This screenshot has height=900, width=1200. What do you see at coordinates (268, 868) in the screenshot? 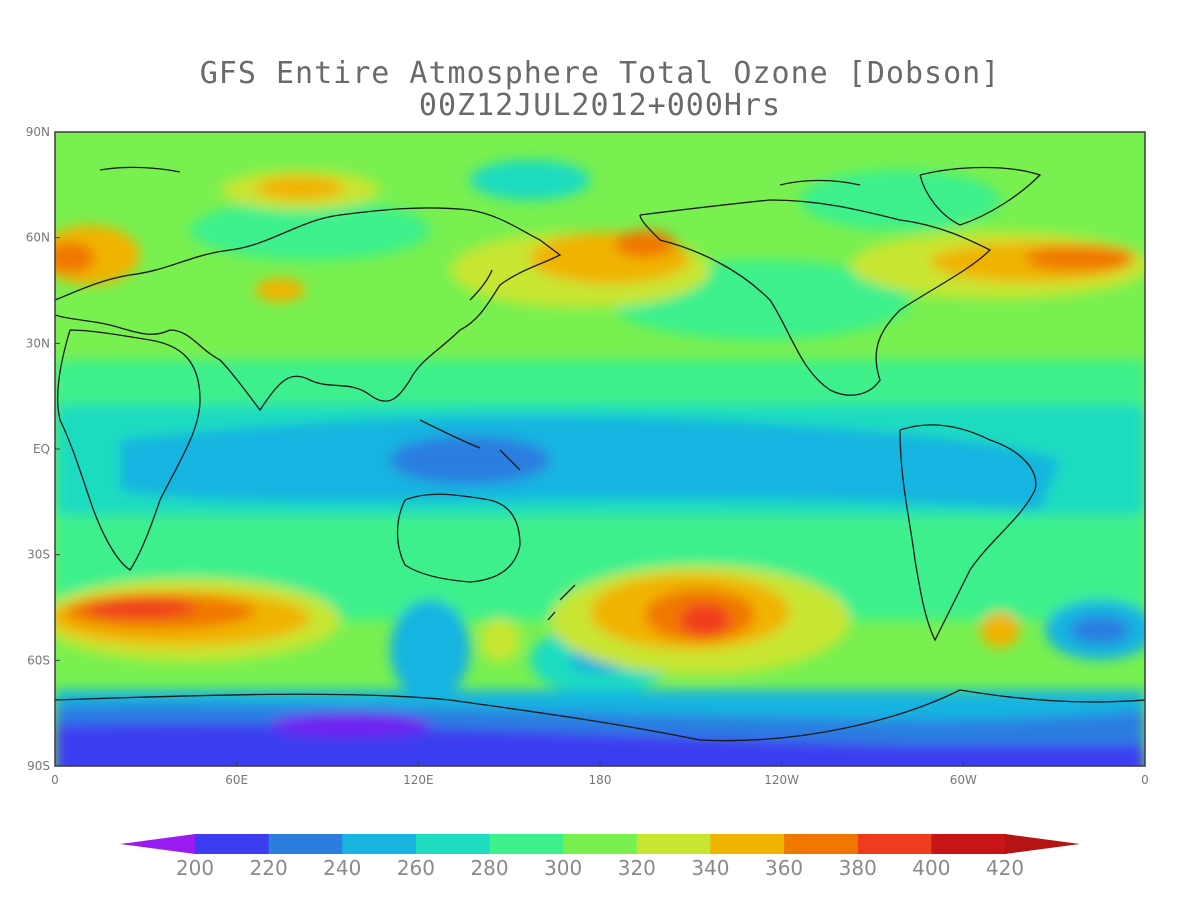
I see `colorbar-label: 220` at bounding box center [268, 868].